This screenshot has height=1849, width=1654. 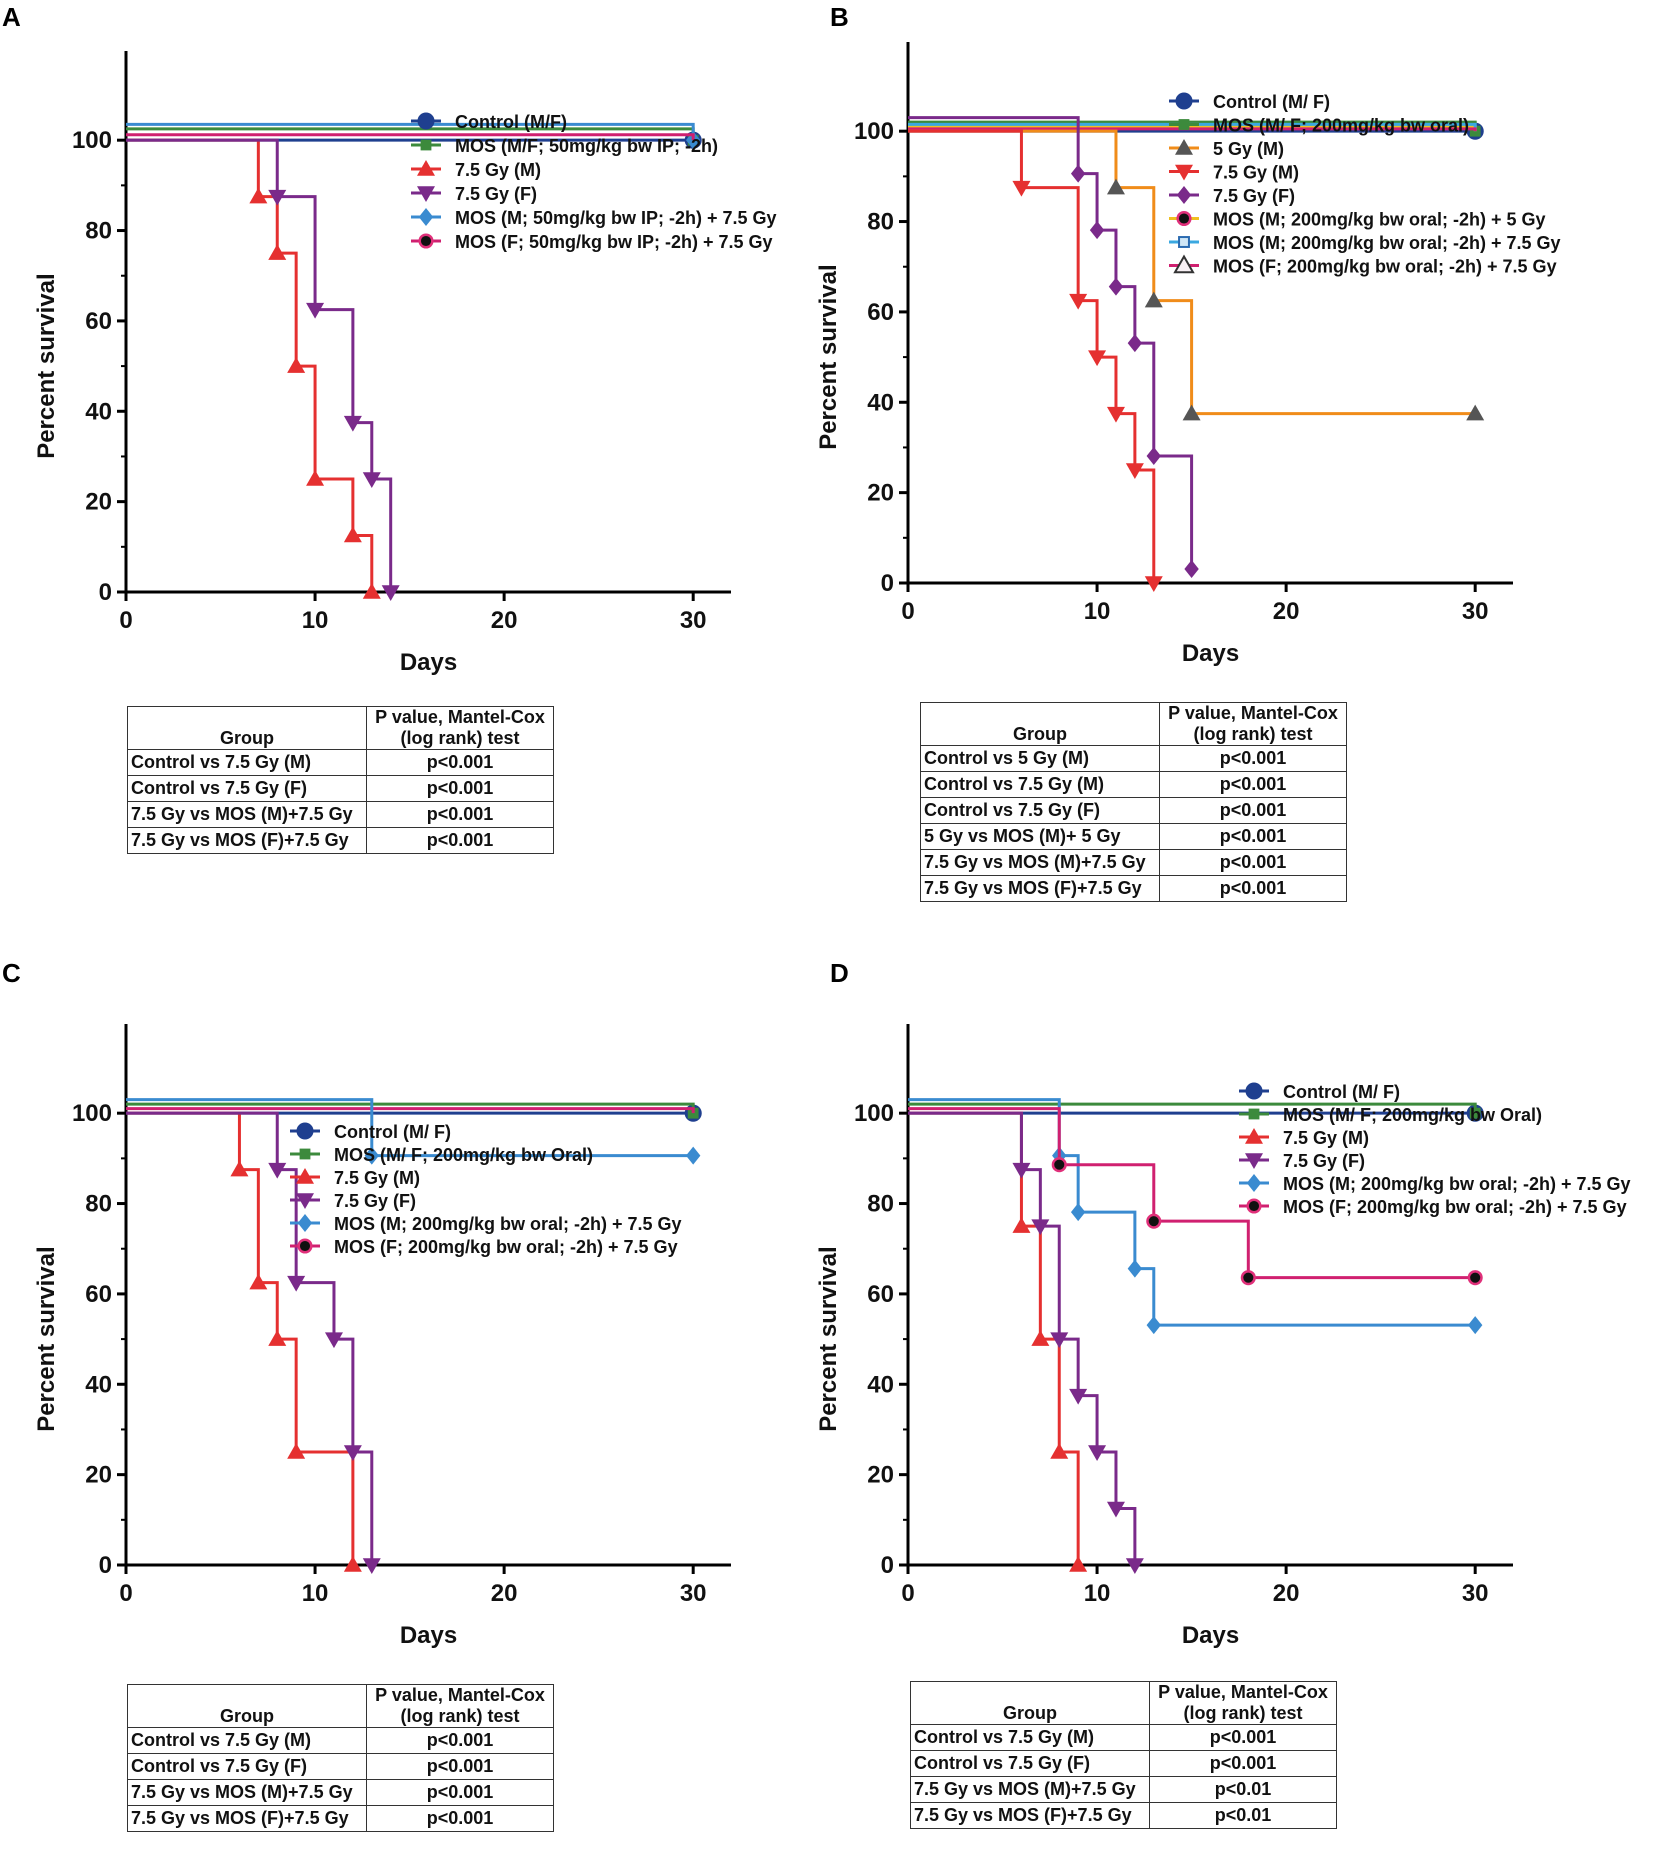 I want to click on legend-label: 5 Gy (M), so click(x=1248, y=149).